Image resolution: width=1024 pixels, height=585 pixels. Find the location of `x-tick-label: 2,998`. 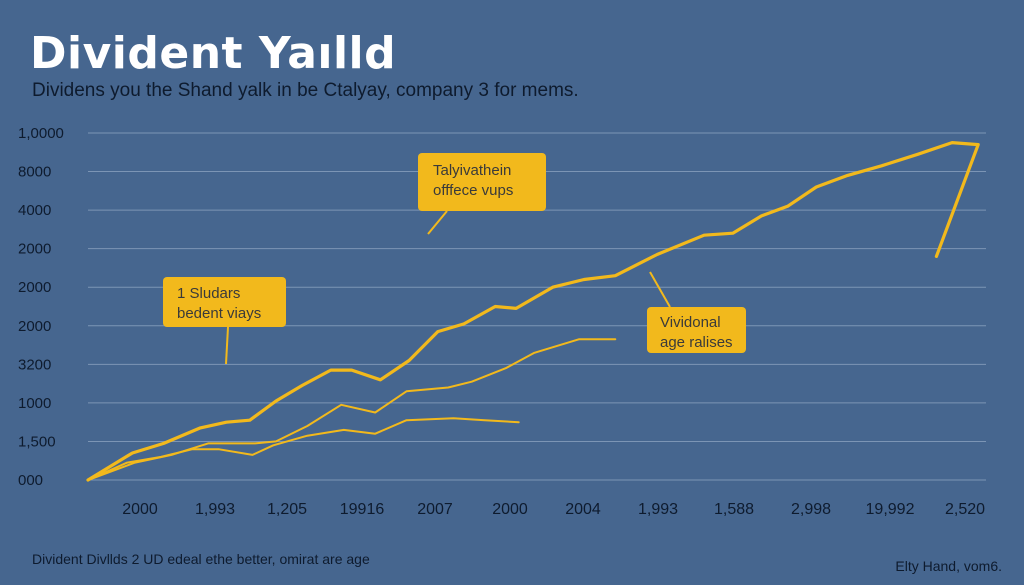

x-tick-label: 2,998 is located at coordinates (811, 509).